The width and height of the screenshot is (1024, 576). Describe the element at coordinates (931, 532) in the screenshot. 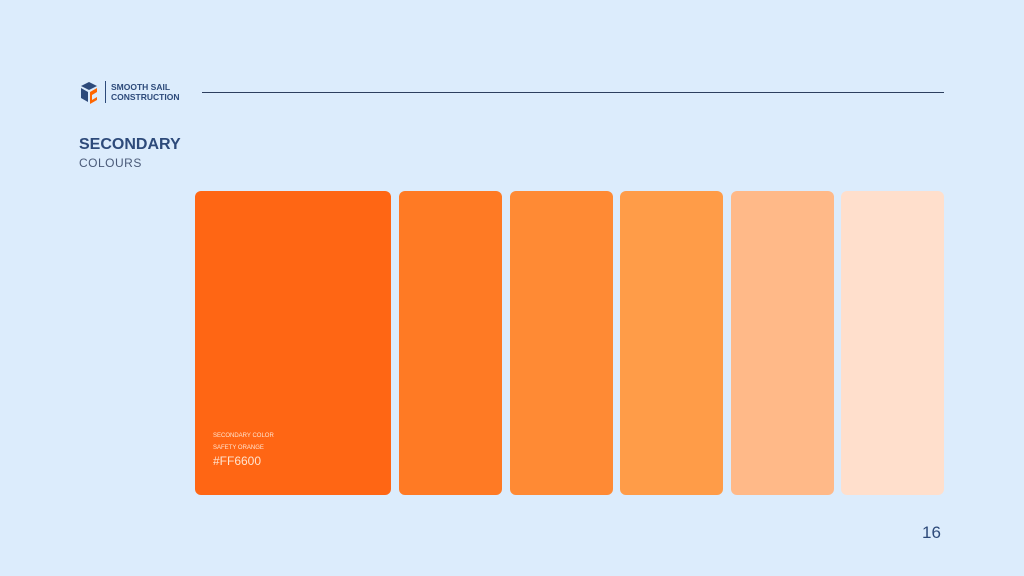

I see `page-number: 16` at that location.